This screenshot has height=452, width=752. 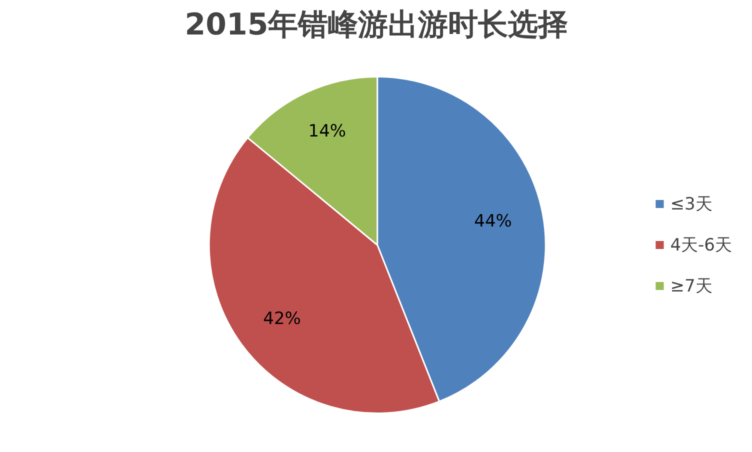 I want to click on legend-label: ≤3天, so click(x=691, y=204).